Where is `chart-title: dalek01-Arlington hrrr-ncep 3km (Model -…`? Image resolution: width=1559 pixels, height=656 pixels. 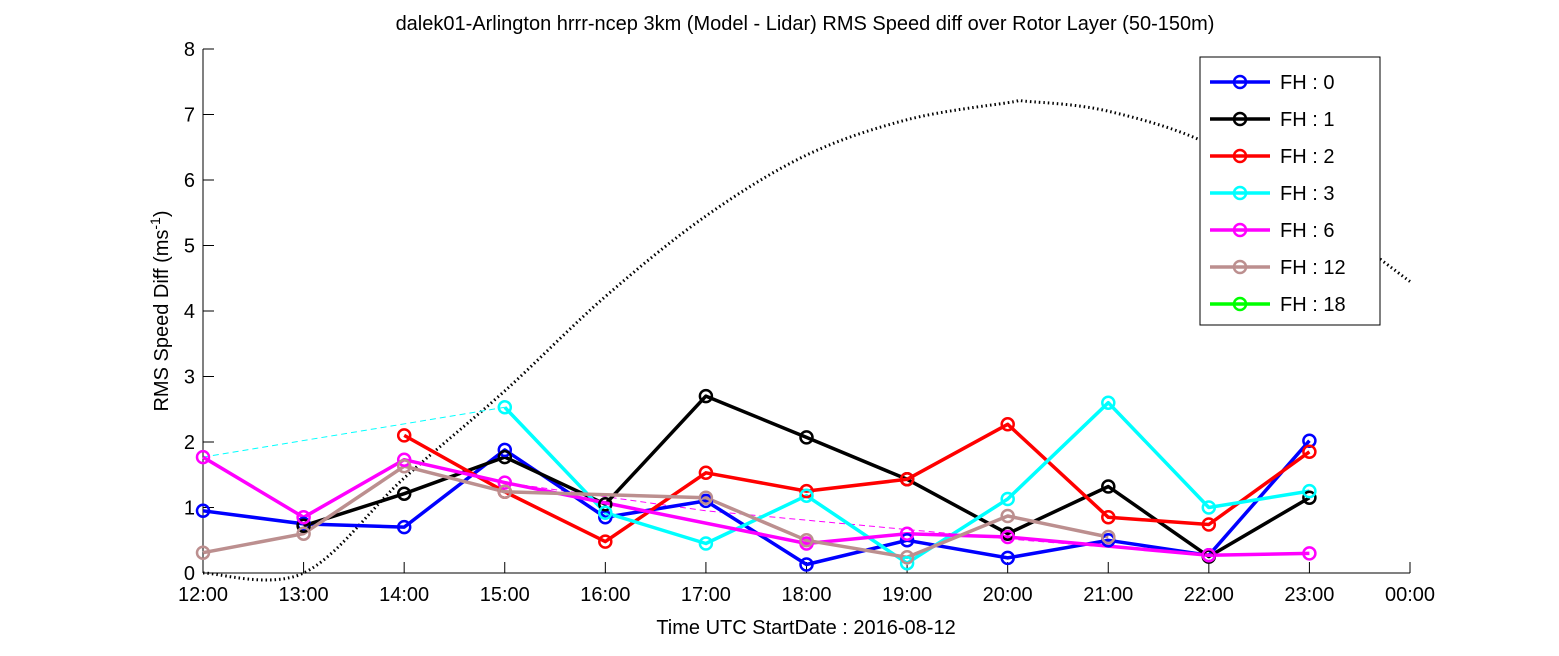 chart-title: dalek01-Arlington hrrr-ncep 3km (Model -… is located at coordinates (805, 24).